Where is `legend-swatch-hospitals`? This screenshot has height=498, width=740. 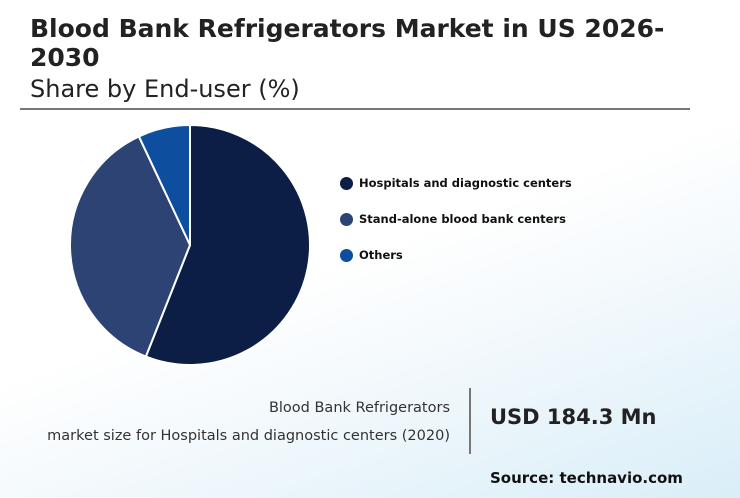
legend-swatch-hospitals is located at coordinates (346, 183).